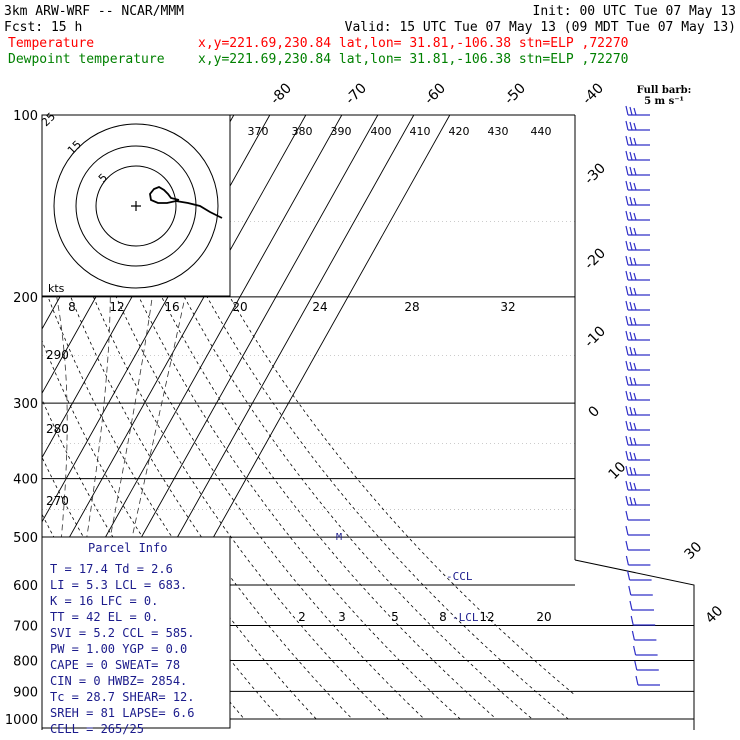 The width and height of the screenshot is (740, 740). What do you see at coordinates (411, 307) in the screenshot?
I see `secondary-axis-label: 28` at bounding box center [411, 307].